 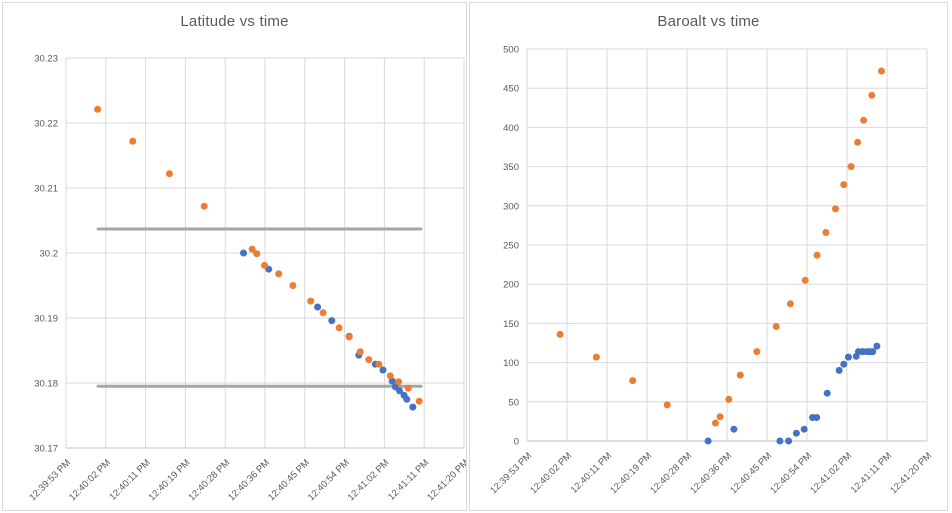 I want to click on y-tick-label: 150, so click(x=511, y=324).